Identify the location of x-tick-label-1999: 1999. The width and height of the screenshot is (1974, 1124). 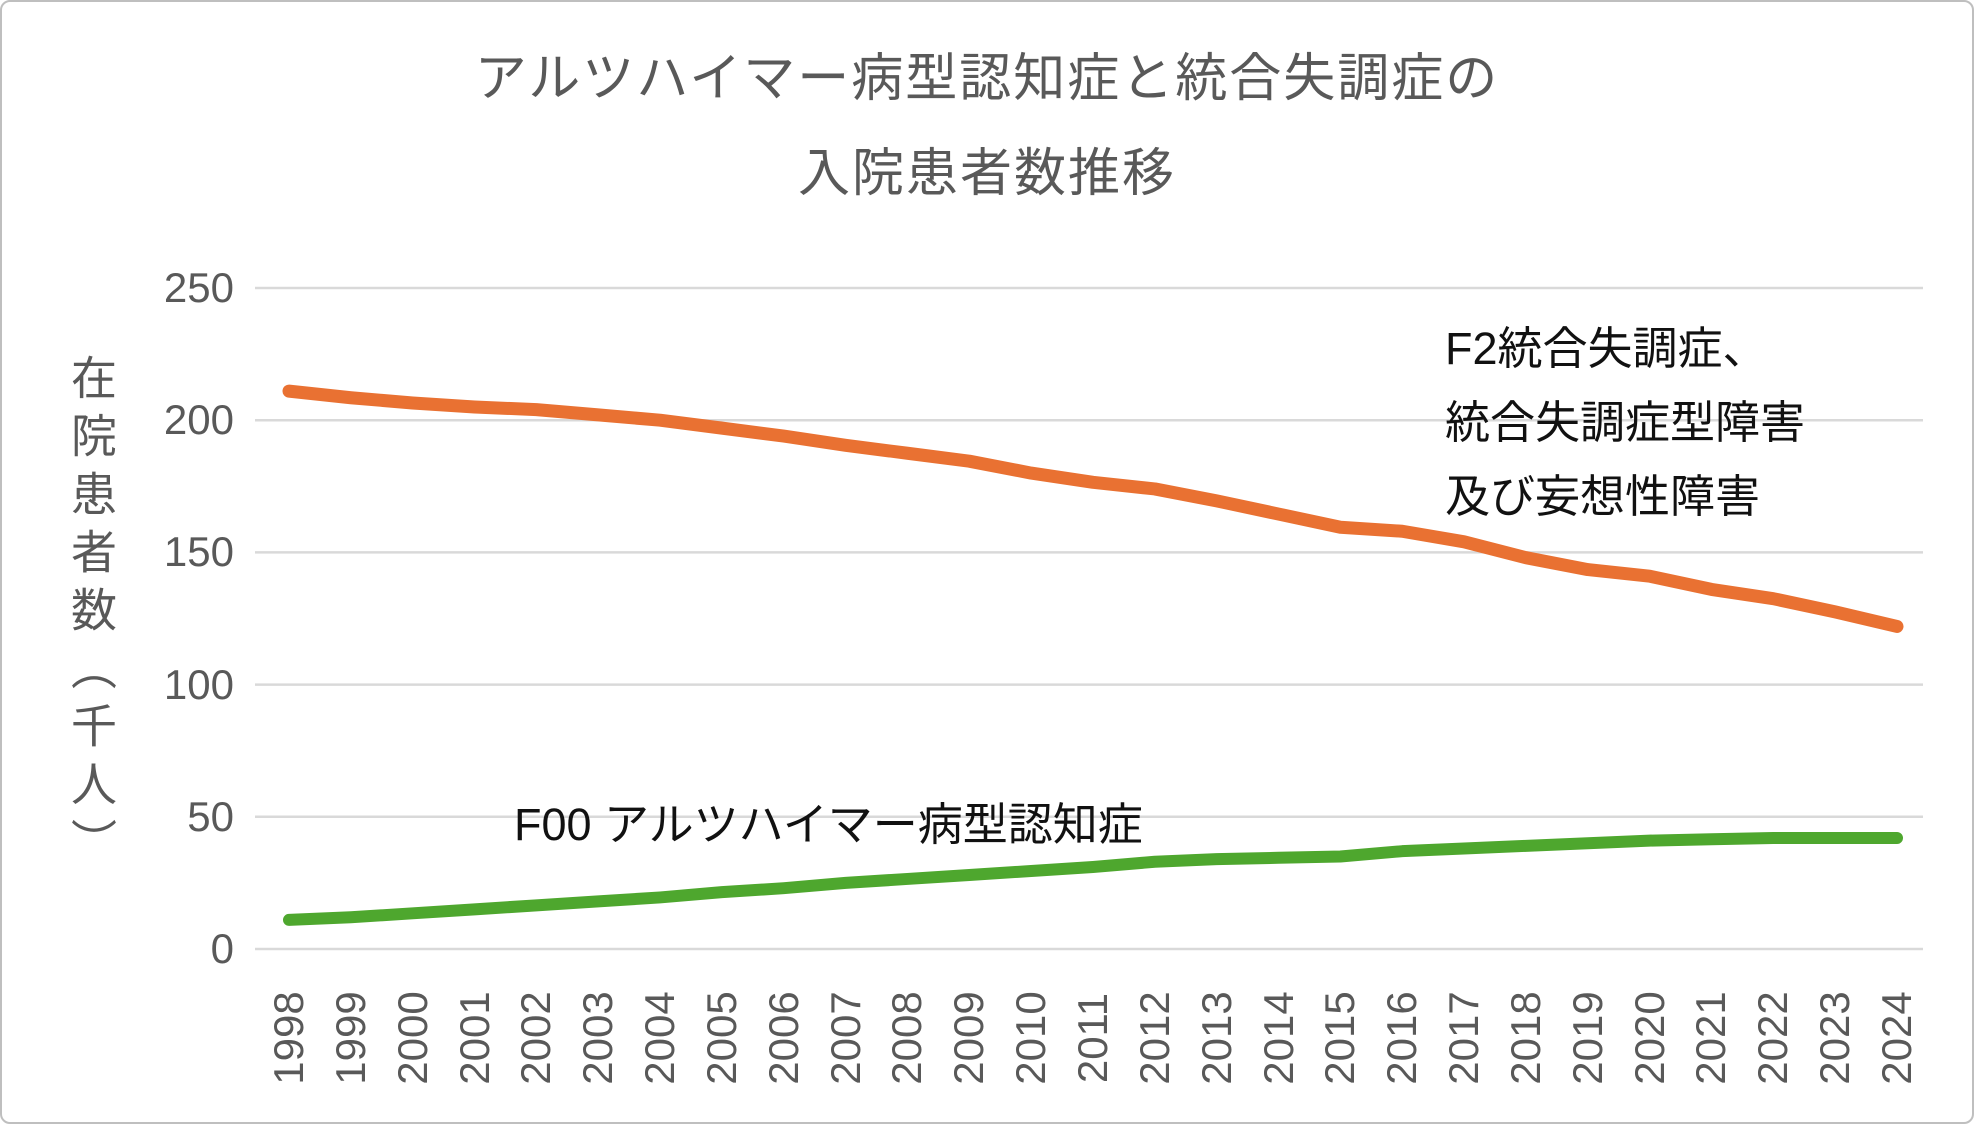
(350, 1038).